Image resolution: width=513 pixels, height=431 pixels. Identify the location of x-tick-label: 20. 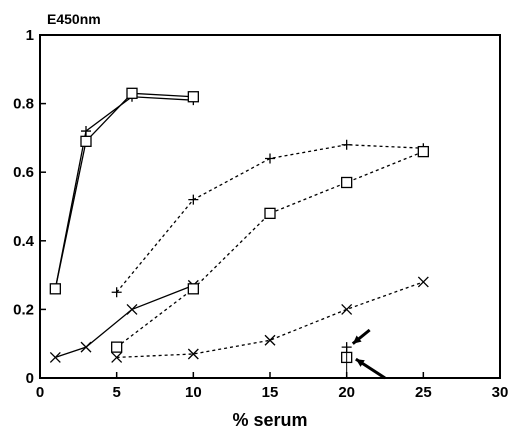
(346, 392).